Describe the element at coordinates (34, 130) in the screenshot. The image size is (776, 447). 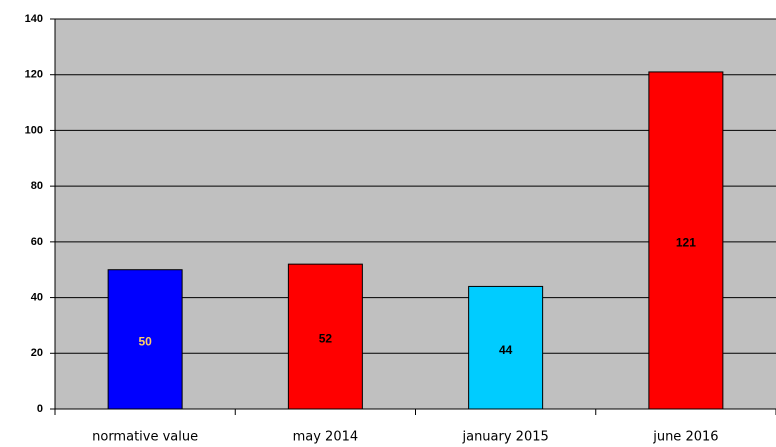
I see `y-tick-label: 100` at that location.